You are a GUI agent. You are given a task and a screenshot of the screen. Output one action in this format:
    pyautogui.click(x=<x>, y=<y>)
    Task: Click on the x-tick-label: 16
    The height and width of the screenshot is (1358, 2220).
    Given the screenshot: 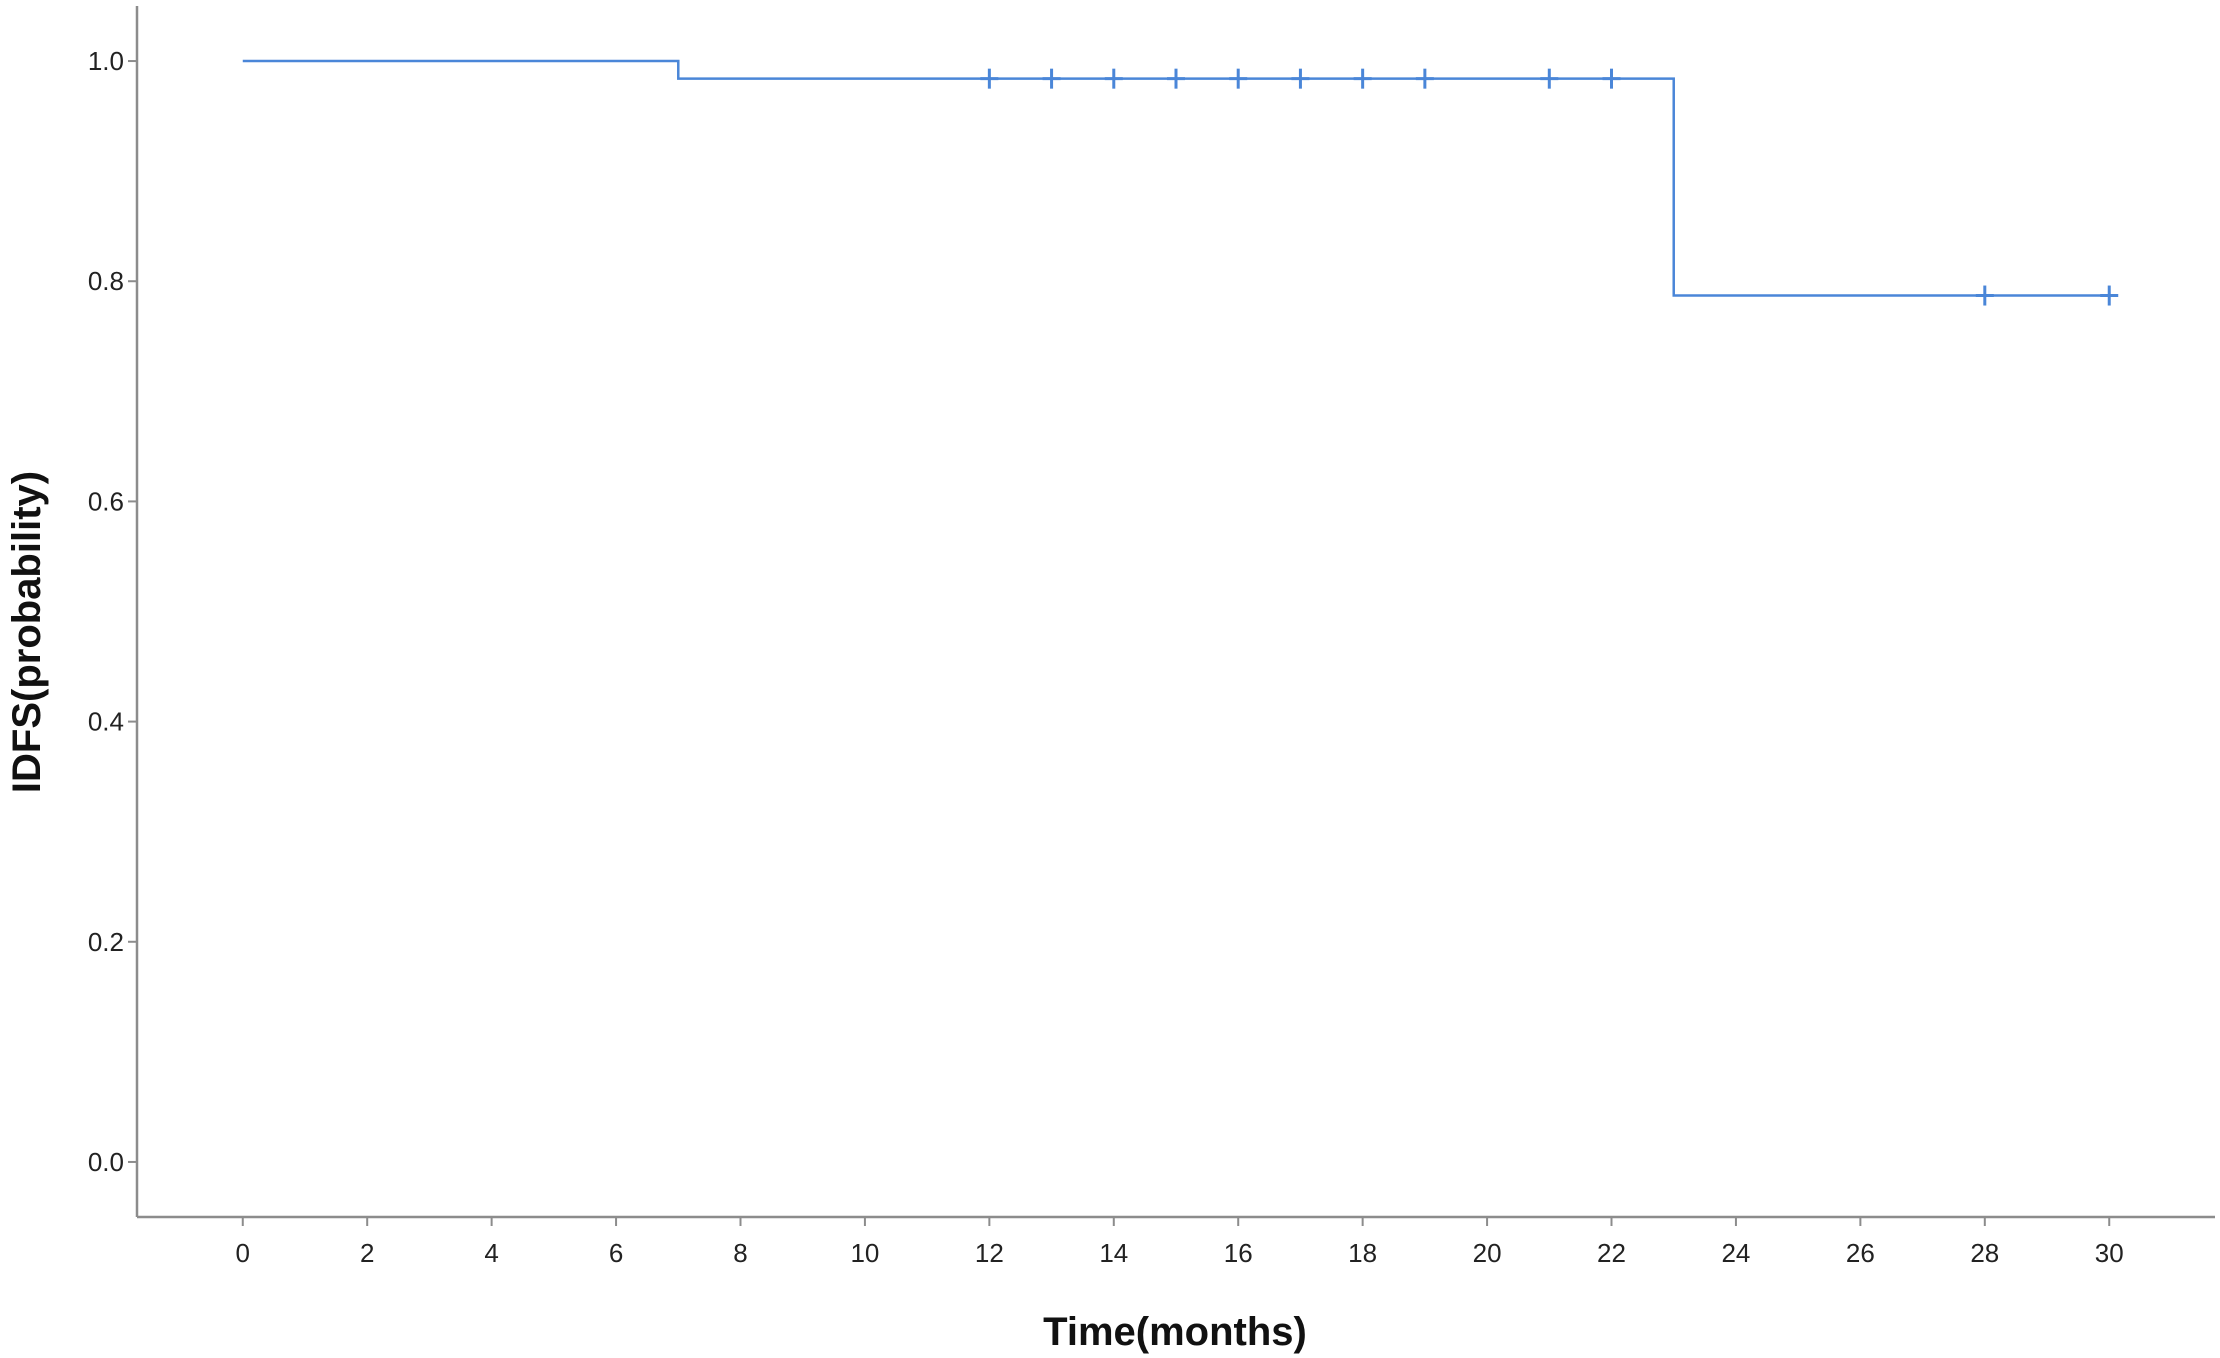 What is the action you would take?
    pyautogui.click(x=1238, y=1253)
    